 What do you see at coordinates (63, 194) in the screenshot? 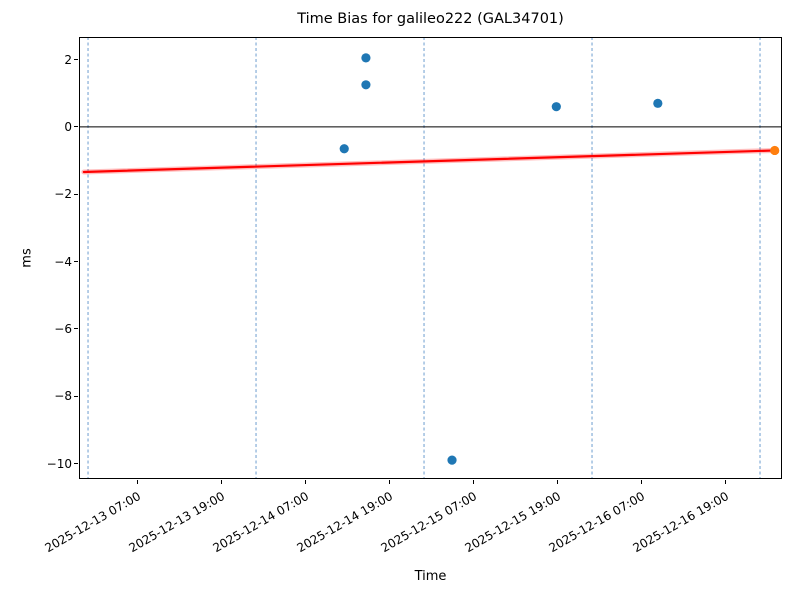
I see `y-tick-label: −2` at bounding box center [63, 194].